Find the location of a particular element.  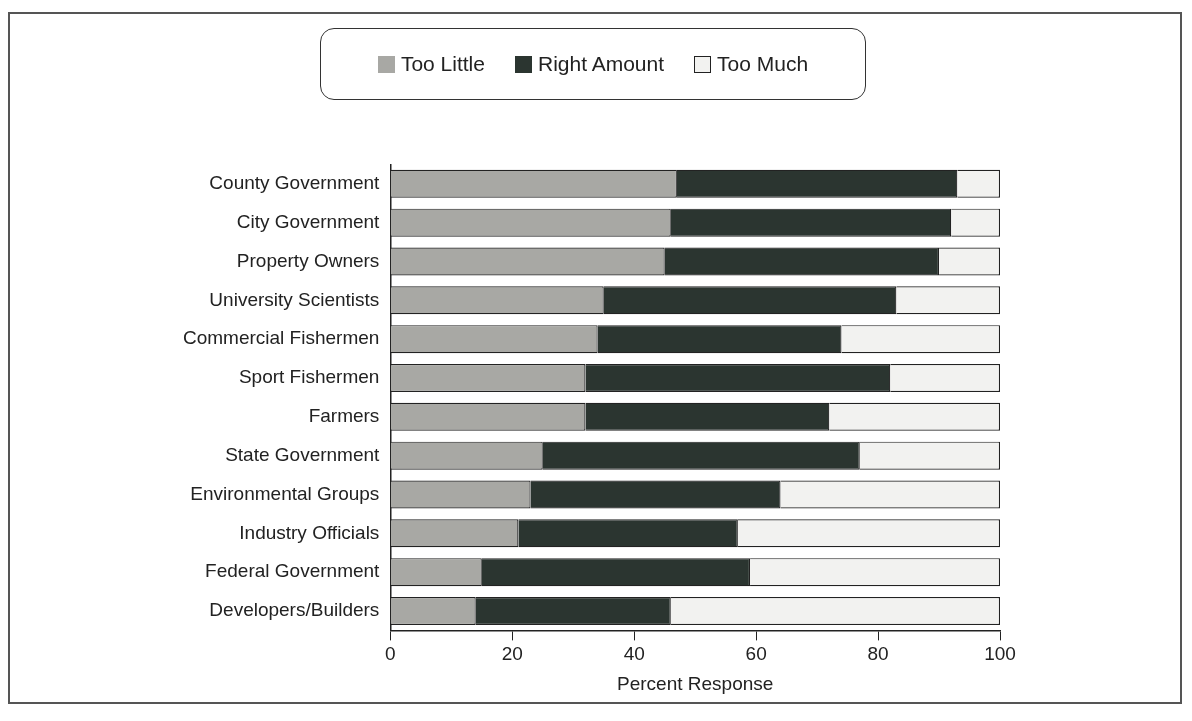

y-tick-label: Commercial Fishermen is located at coordinates (281, 338).